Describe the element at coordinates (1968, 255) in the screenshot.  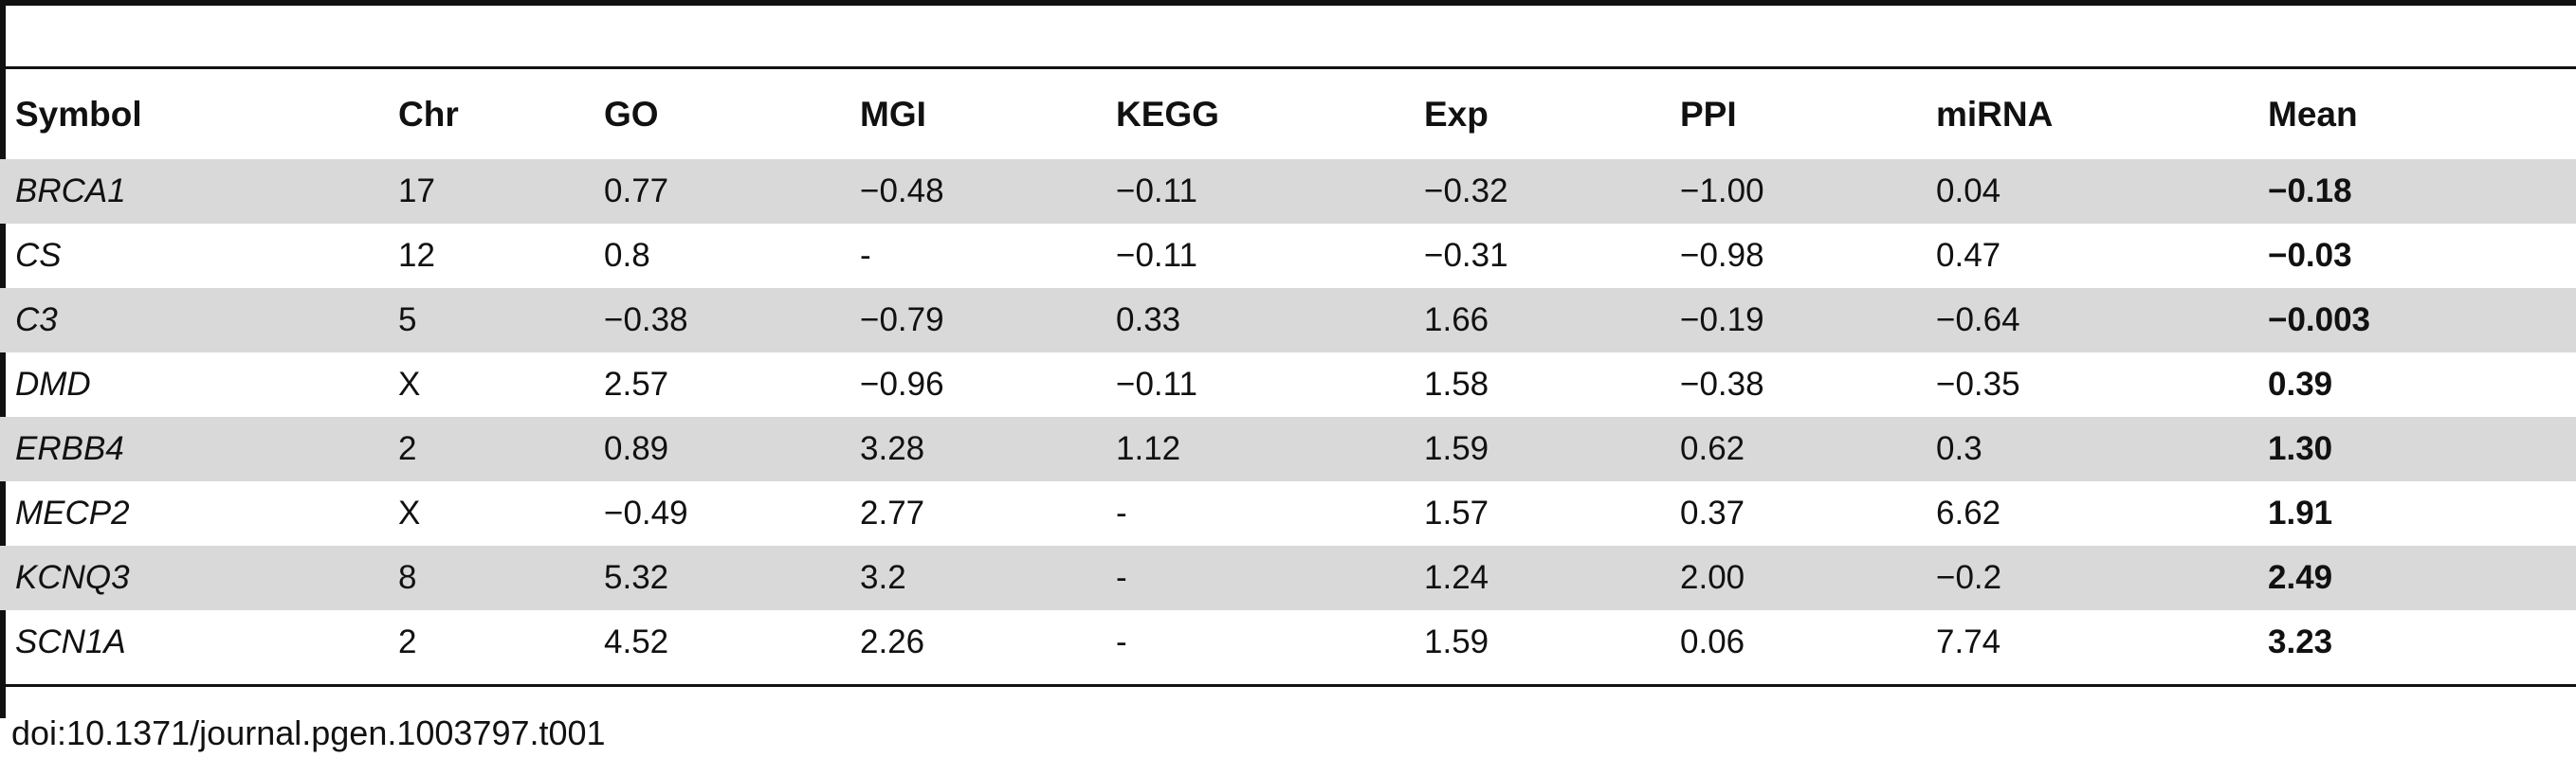
I see `cell-mirna: 0.47` at that location.